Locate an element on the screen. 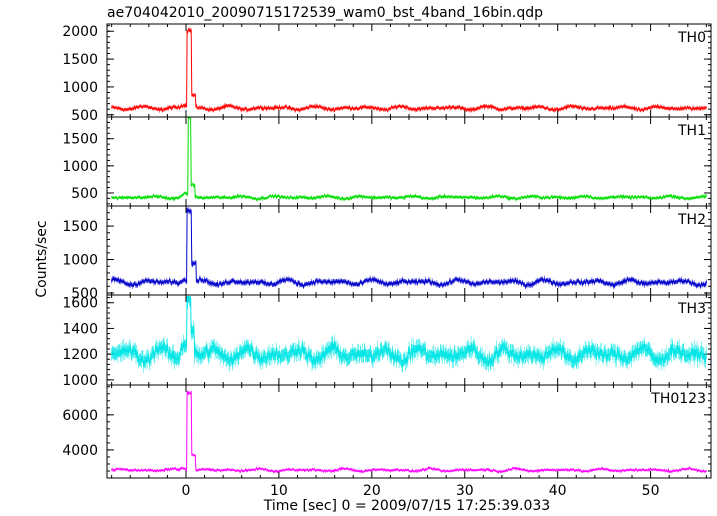  x-tick-label: 30 is located at coordinates (465, 491).